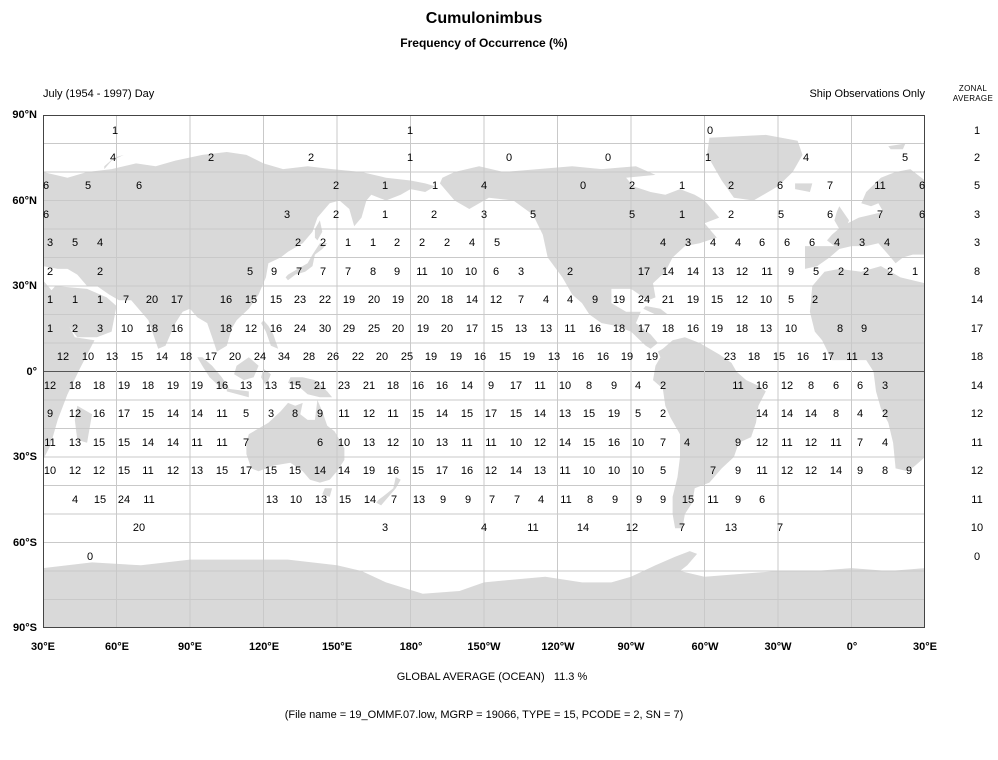 The image size is (998, 760). I want to click on lat-axis-label: 60°N, so click(24, 201).